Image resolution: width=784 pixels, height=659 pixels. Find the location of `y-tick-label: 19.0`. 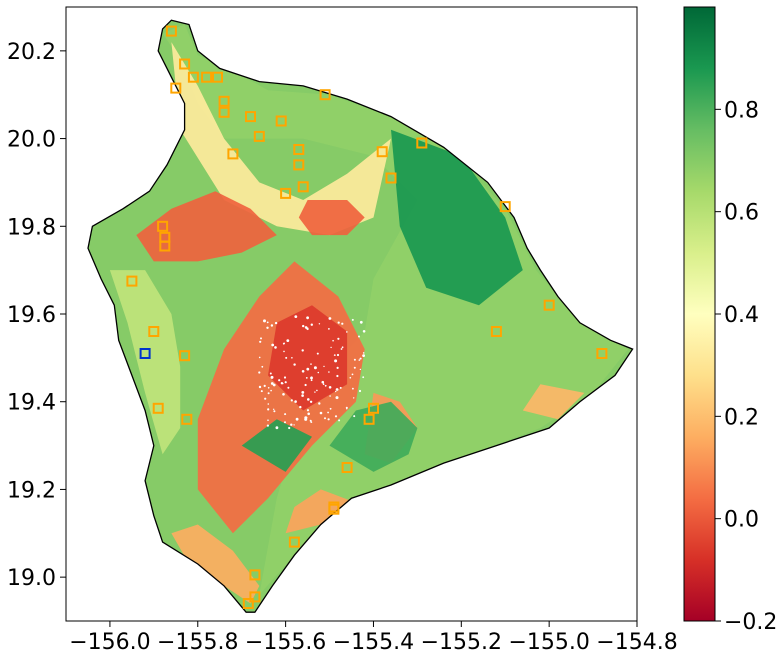

y-tick-label: 19.0 is located at coordinates (31, 578).